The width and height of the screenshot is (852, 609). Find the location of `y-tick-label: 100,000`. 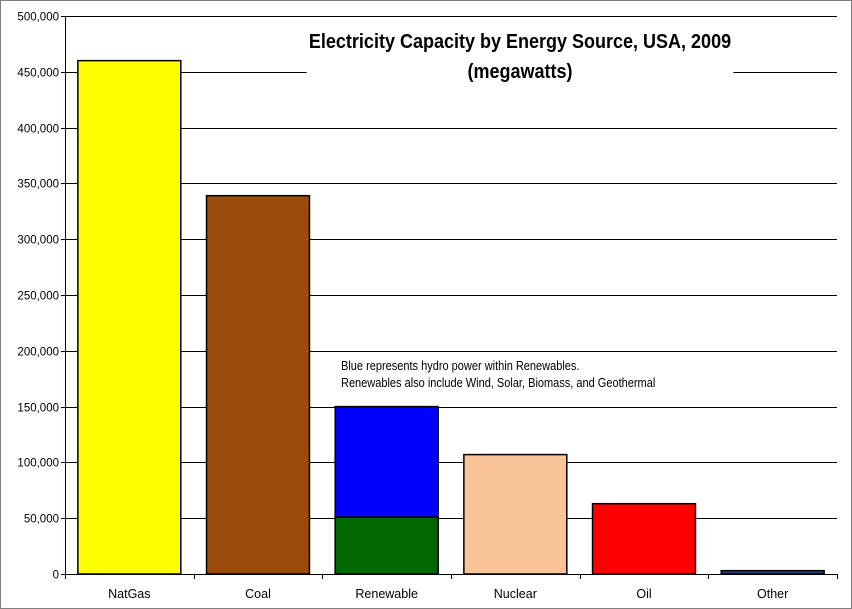

y-tick-label: 100,000 is located at coordinates (38, 464).